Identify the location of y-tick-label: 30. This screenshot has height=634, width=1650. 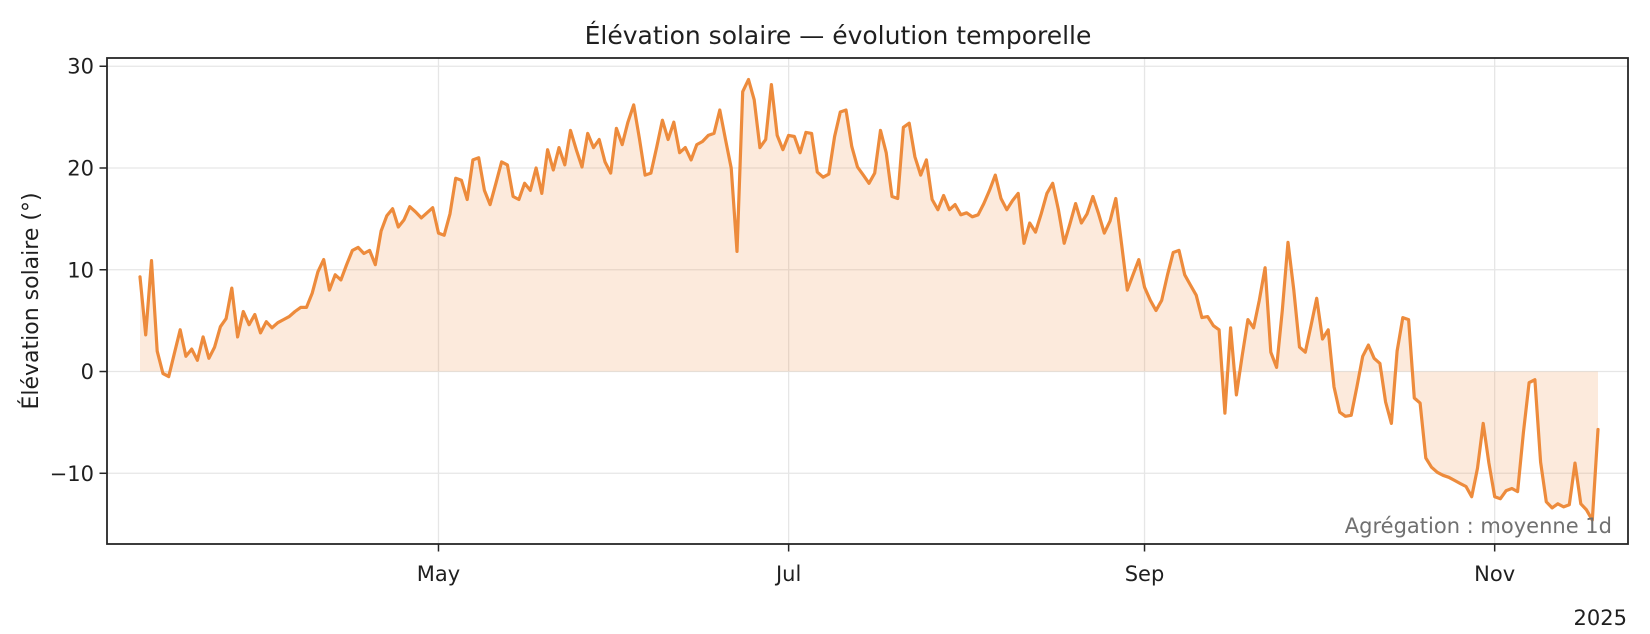
(80, 67).